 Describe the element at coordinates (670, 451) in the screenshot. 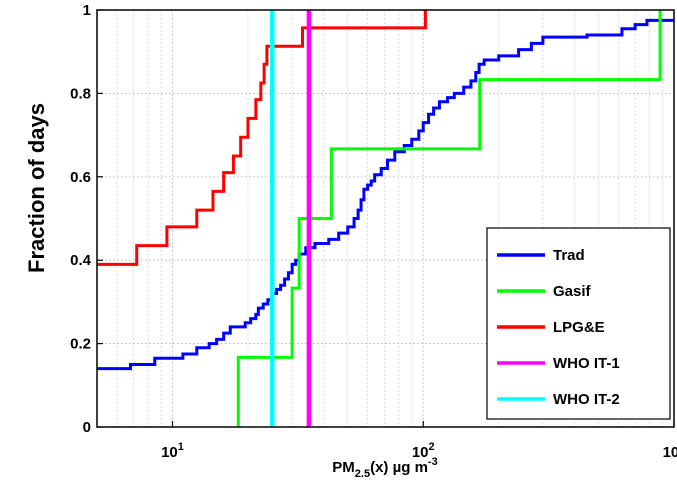

I see `x-tick-label: 103` at that location.